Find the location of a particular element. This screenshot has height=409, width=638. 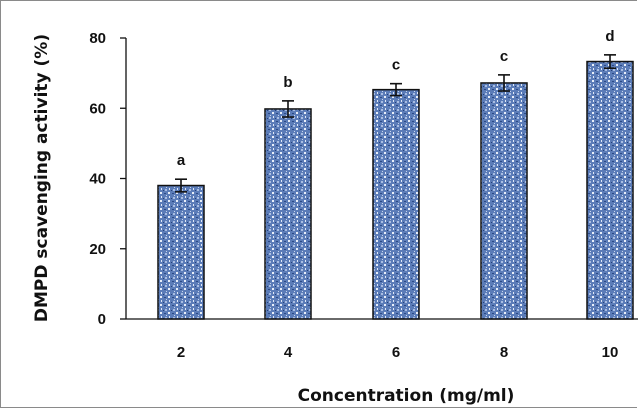

y-tick-label: 60 is located at coordinates (97, 108).